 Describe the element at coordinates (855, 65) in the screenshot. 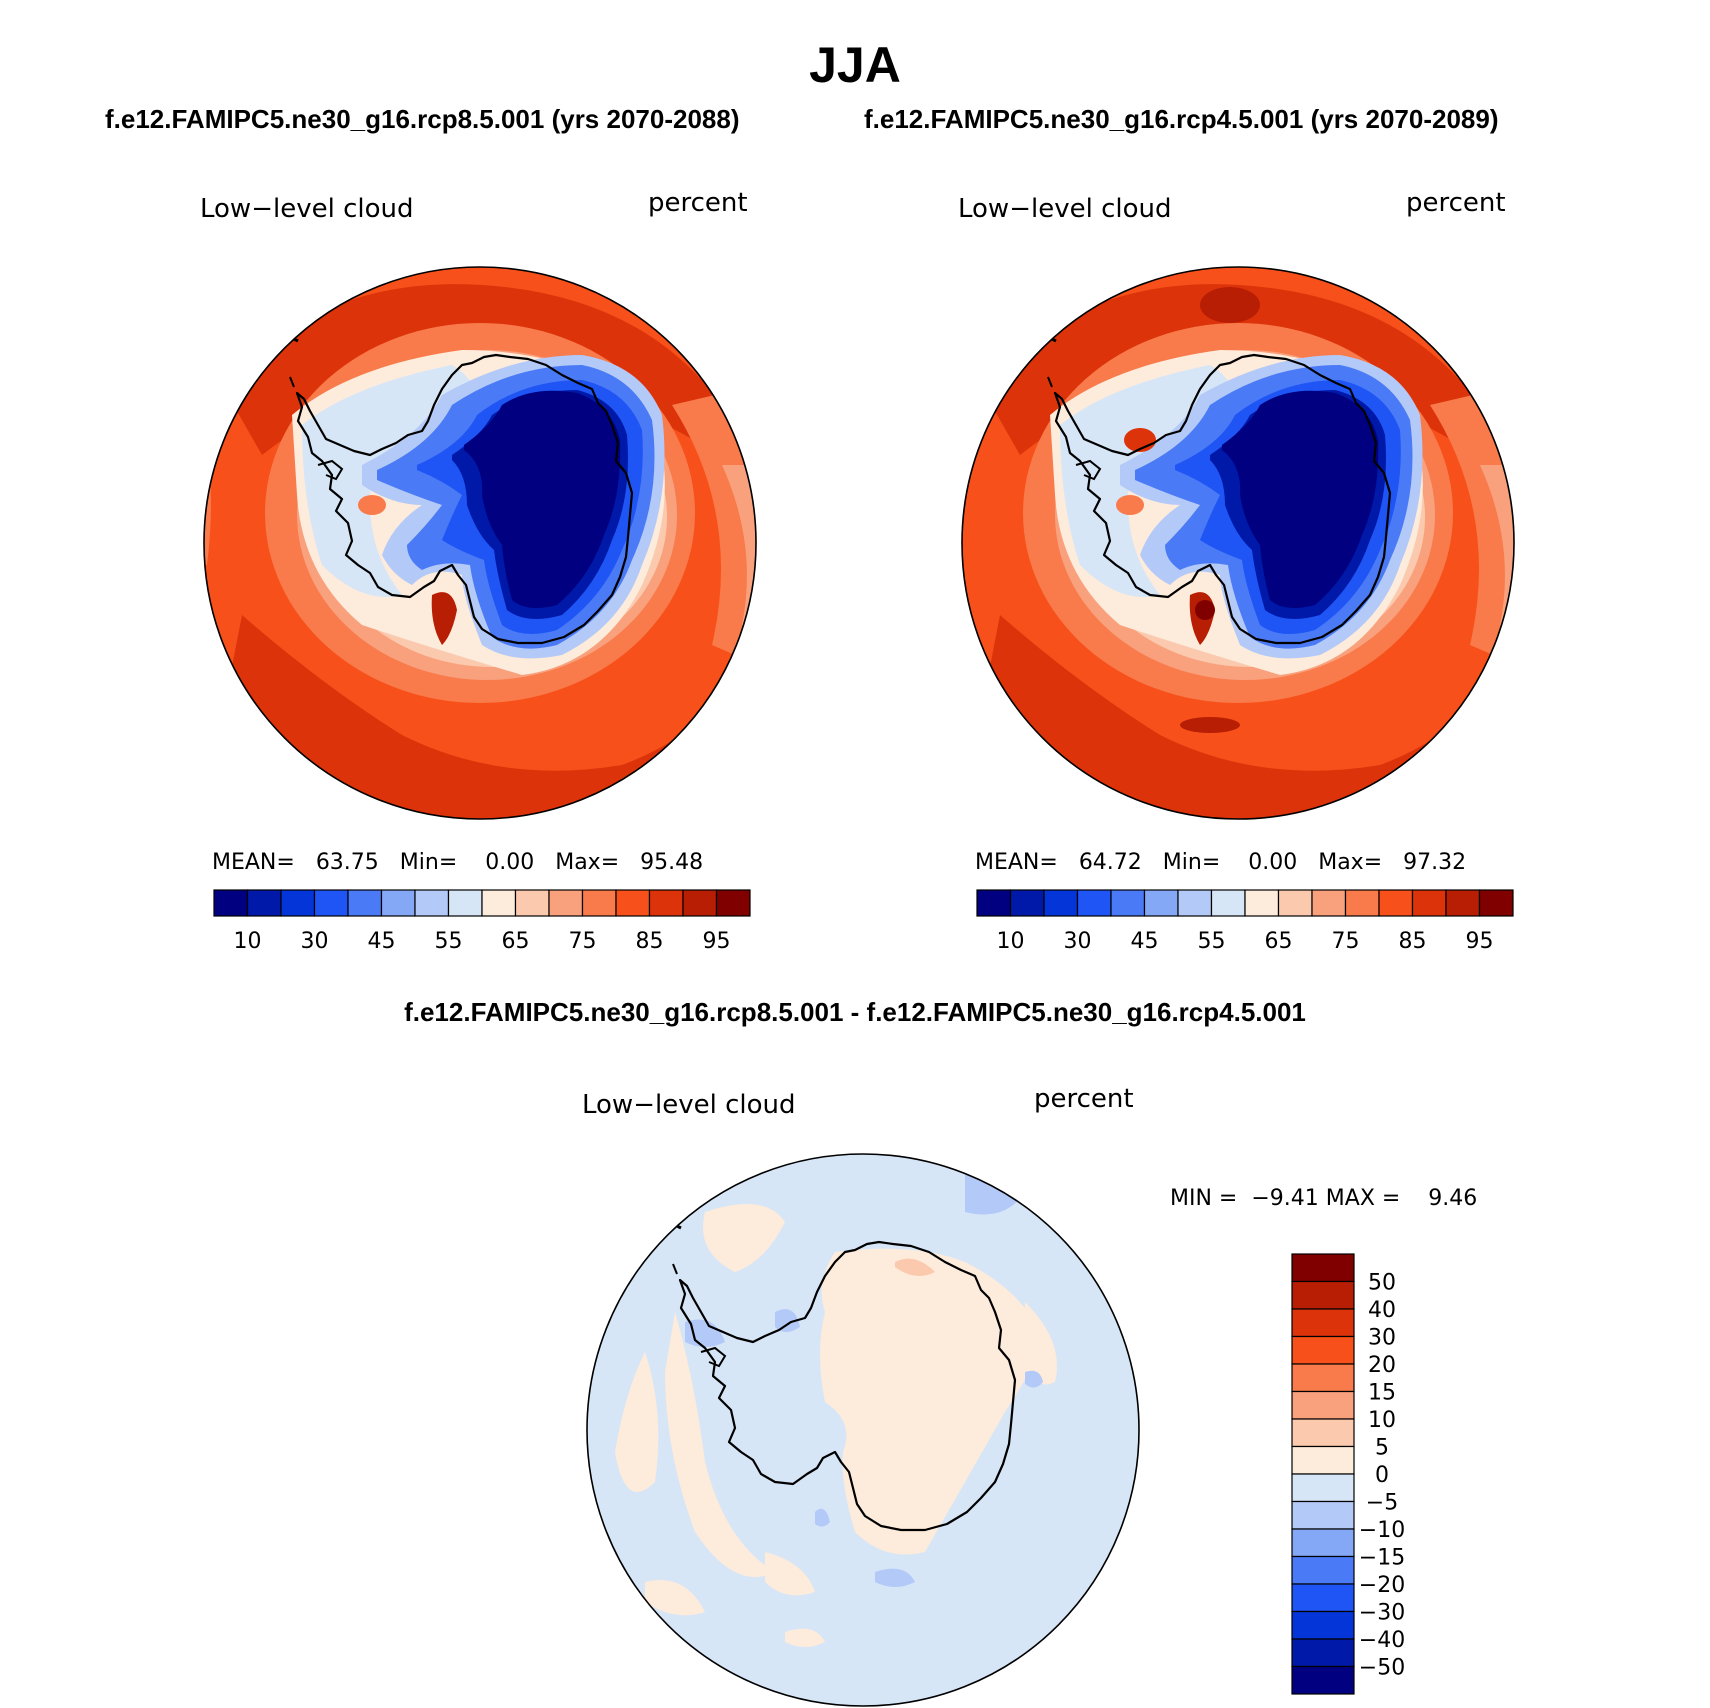

I see `figure-title: JJA` at that location.